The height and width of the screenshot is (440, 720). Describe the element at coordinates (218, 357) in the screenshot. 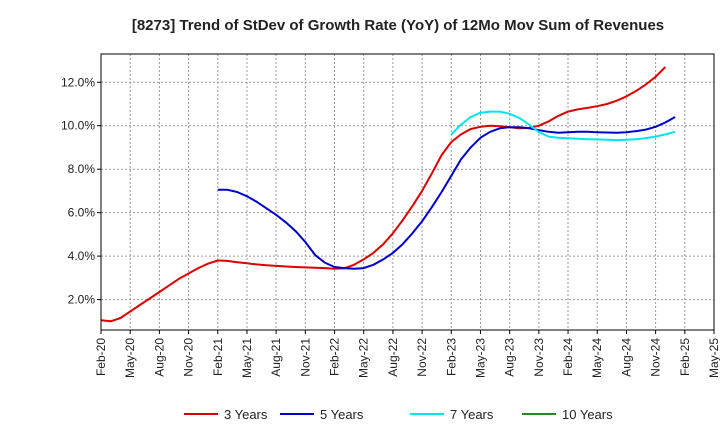

I see `x-tick-label: Feb-21` at that location.